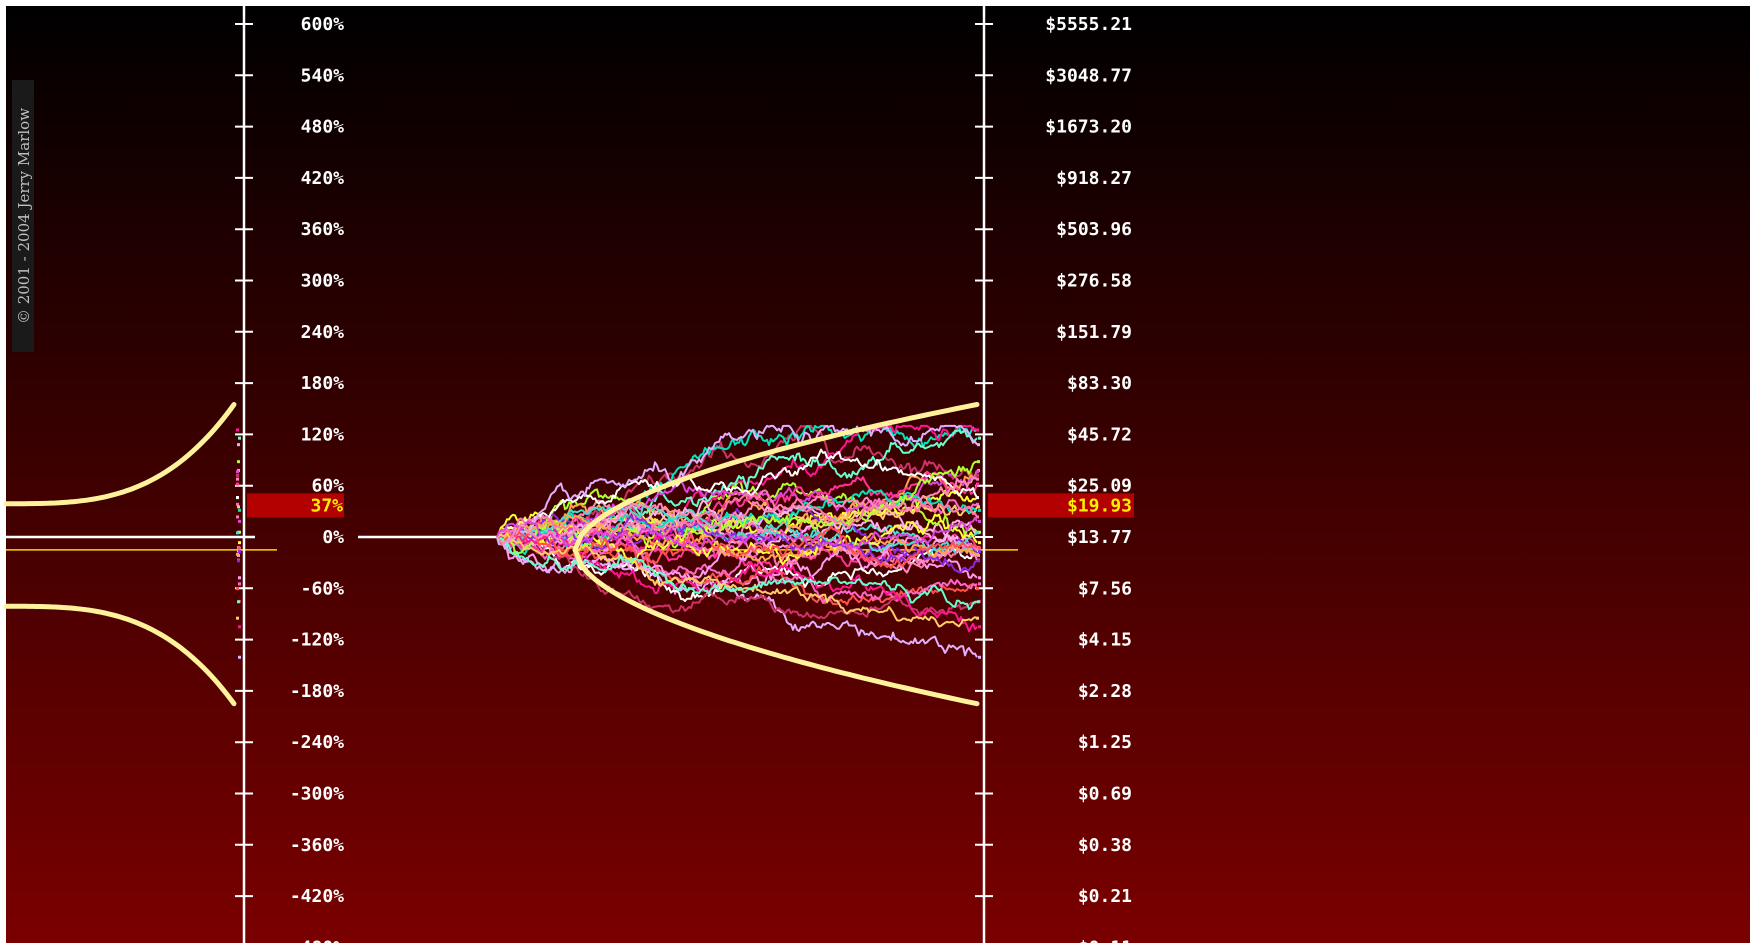 Image resolution: width=1750 pixels, height=943 pixels. Describe the element at coordinates (317, 691) in the screenshot. I see `left-tick-label: -180%` at that location.